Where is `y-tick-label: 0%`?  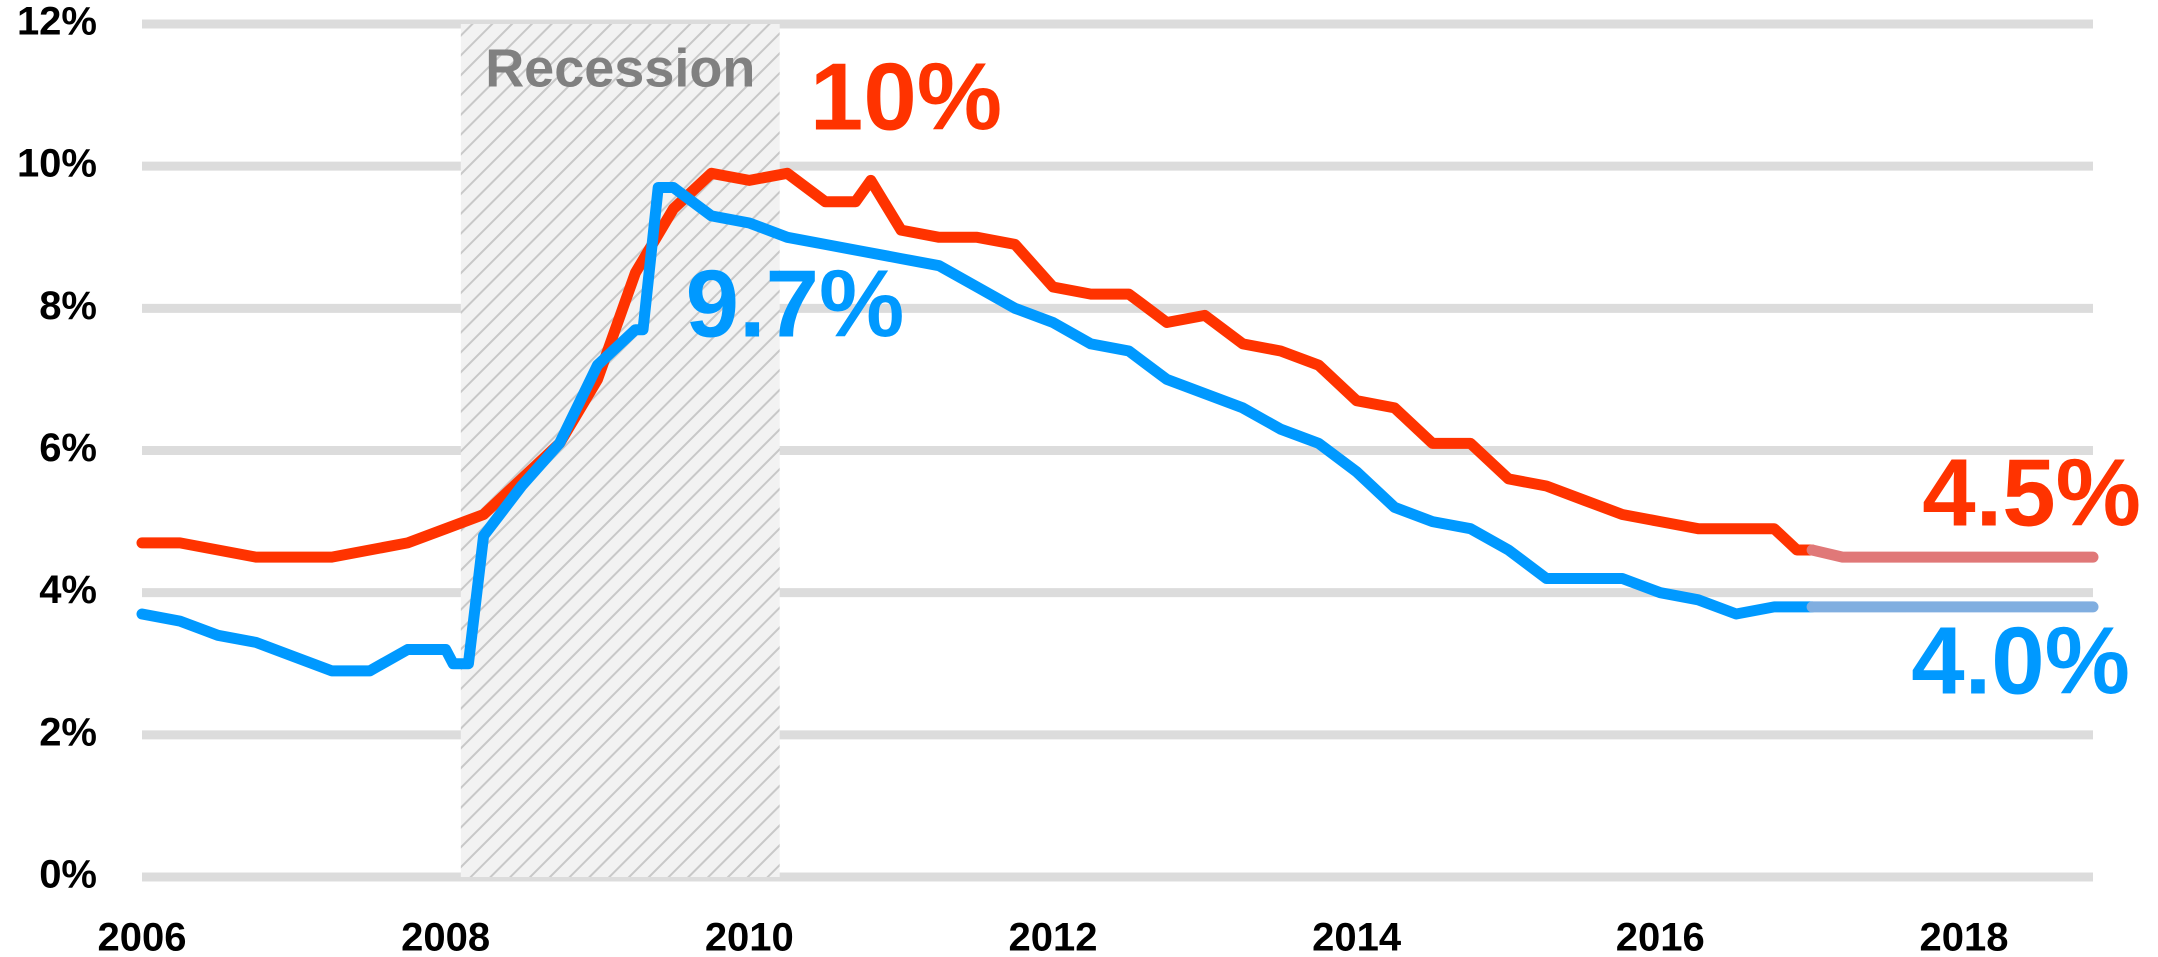
y-tick-label: 0% is located at coordinates (68, 875).